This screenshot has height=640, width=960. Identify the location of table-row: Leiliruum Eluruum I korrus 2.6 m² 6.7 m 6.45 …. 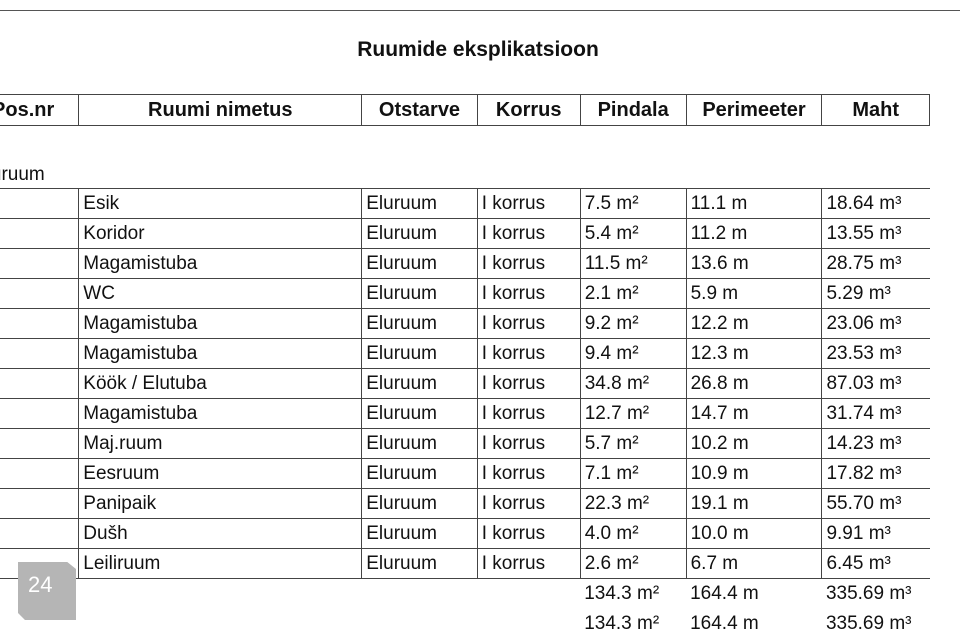
(465, 563).